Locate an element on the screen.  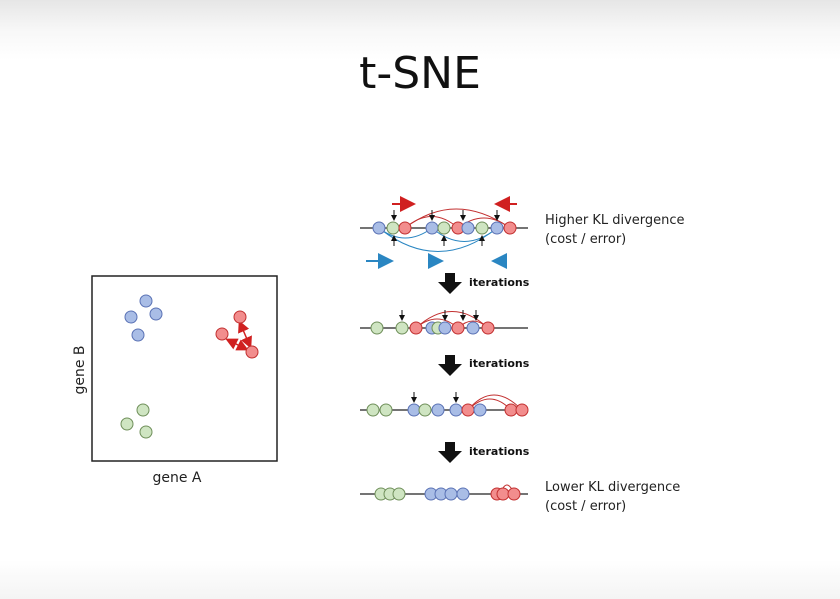
stage-label-line1: Lower KL divergence is located at coordinates (612, 487).